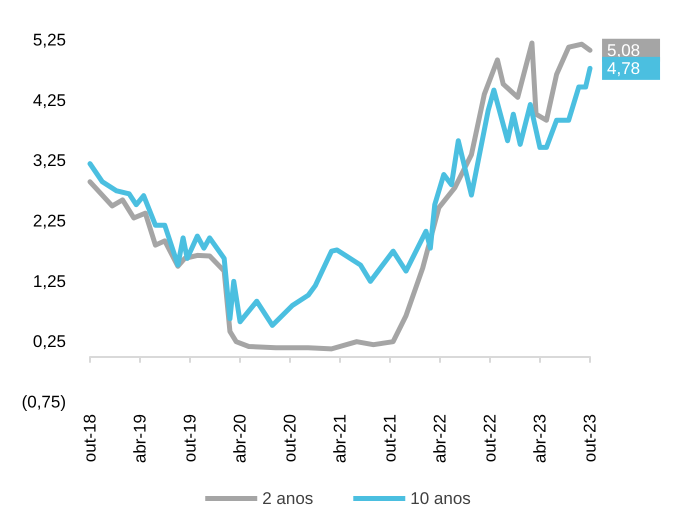 The image size is (677, 520). What do you see at coordinates (288, 498) in the screenshot?
I see `legend-label: 2 anos` at bounding box center [288, 498].